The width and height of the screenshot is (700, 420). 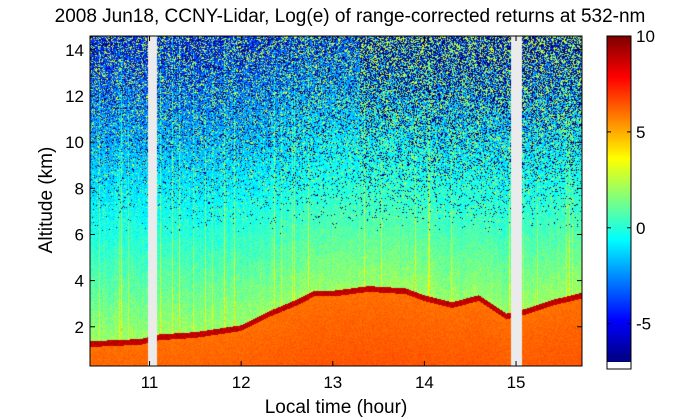 I want to click on x-axis-label: Local time (hour), so click(x=336, y=407).